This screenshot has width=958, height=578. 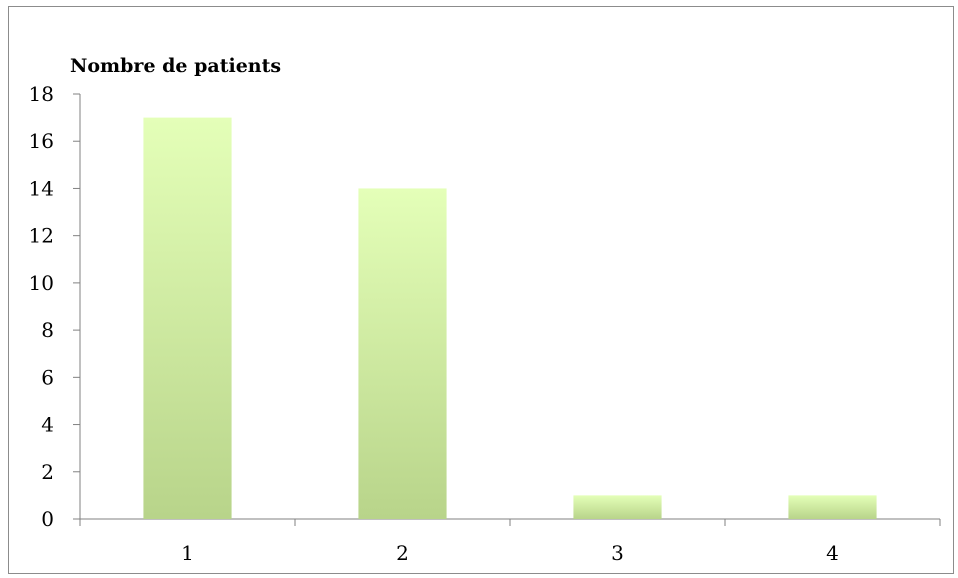 I want to click on y-tick-label: 4, so click(x=47, y=425).